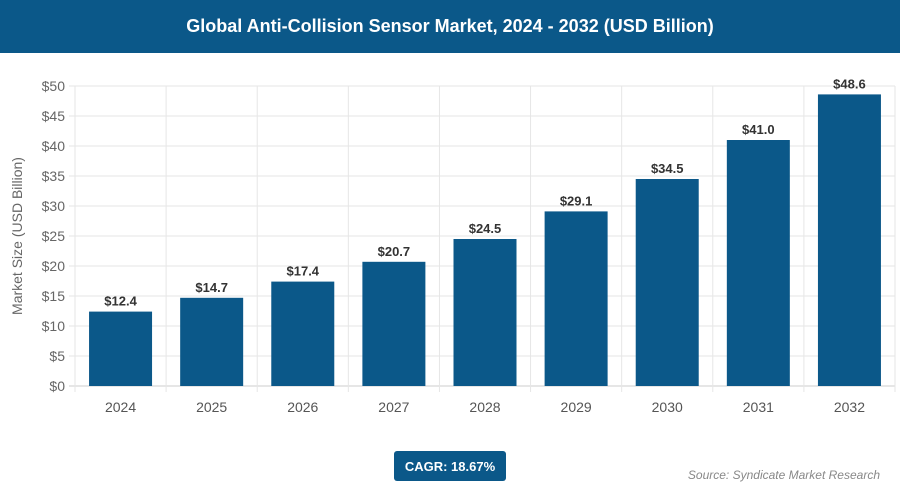 The width and height of the screenshot is (900, 500). What do you see at coordinates (54, 146) in the screenshot?
I see `y-tick-label: $40` at bounding box center [54, 146].